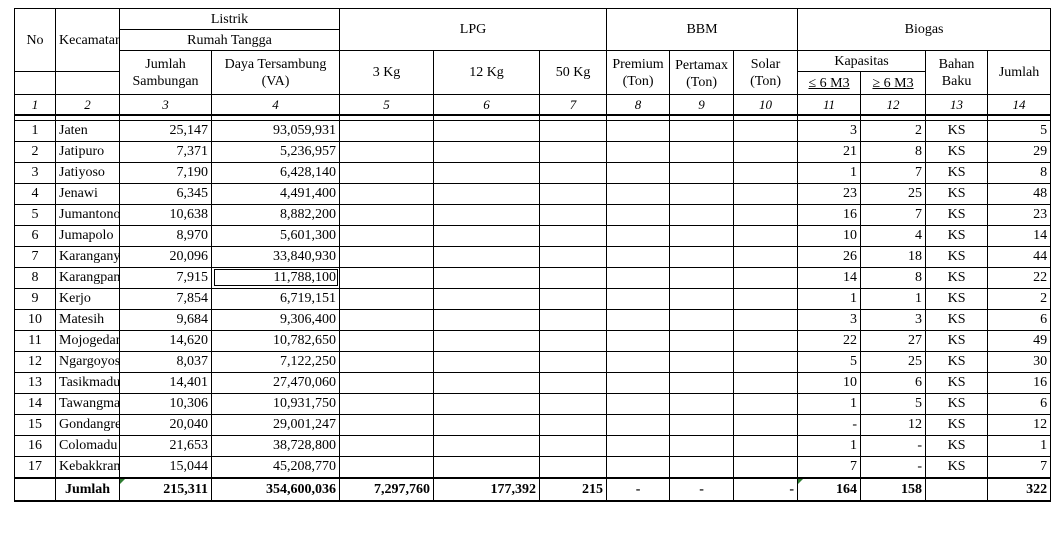 The image size is (1060, 540). What do you see at coordinates (573, 489) in the screenshot?
I see `total-lpg50: 215` at bounding box center [573, 489].